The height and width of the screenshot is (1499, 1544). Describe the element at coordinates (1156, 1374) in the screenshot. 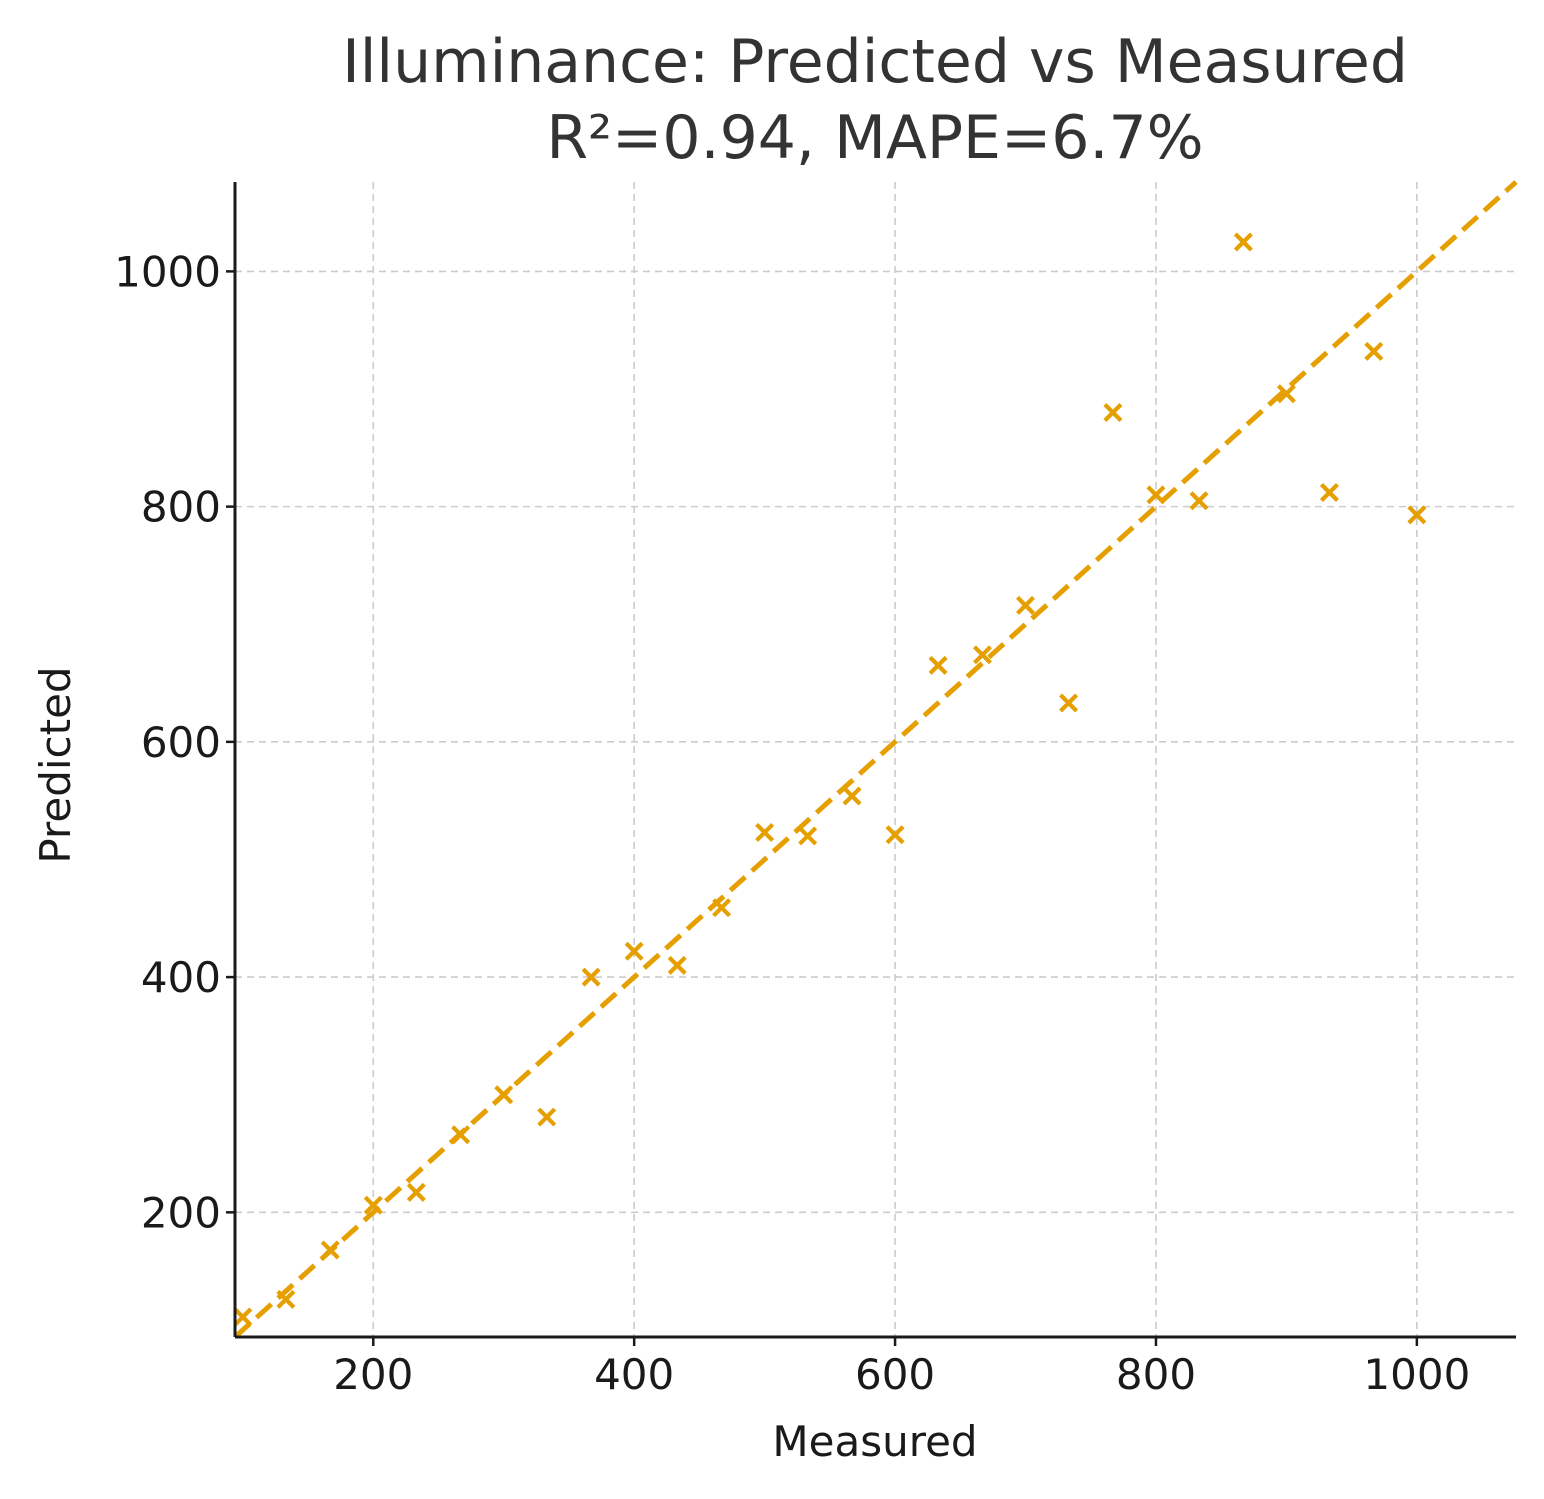

I see `x-tick-label: 800` at that location.